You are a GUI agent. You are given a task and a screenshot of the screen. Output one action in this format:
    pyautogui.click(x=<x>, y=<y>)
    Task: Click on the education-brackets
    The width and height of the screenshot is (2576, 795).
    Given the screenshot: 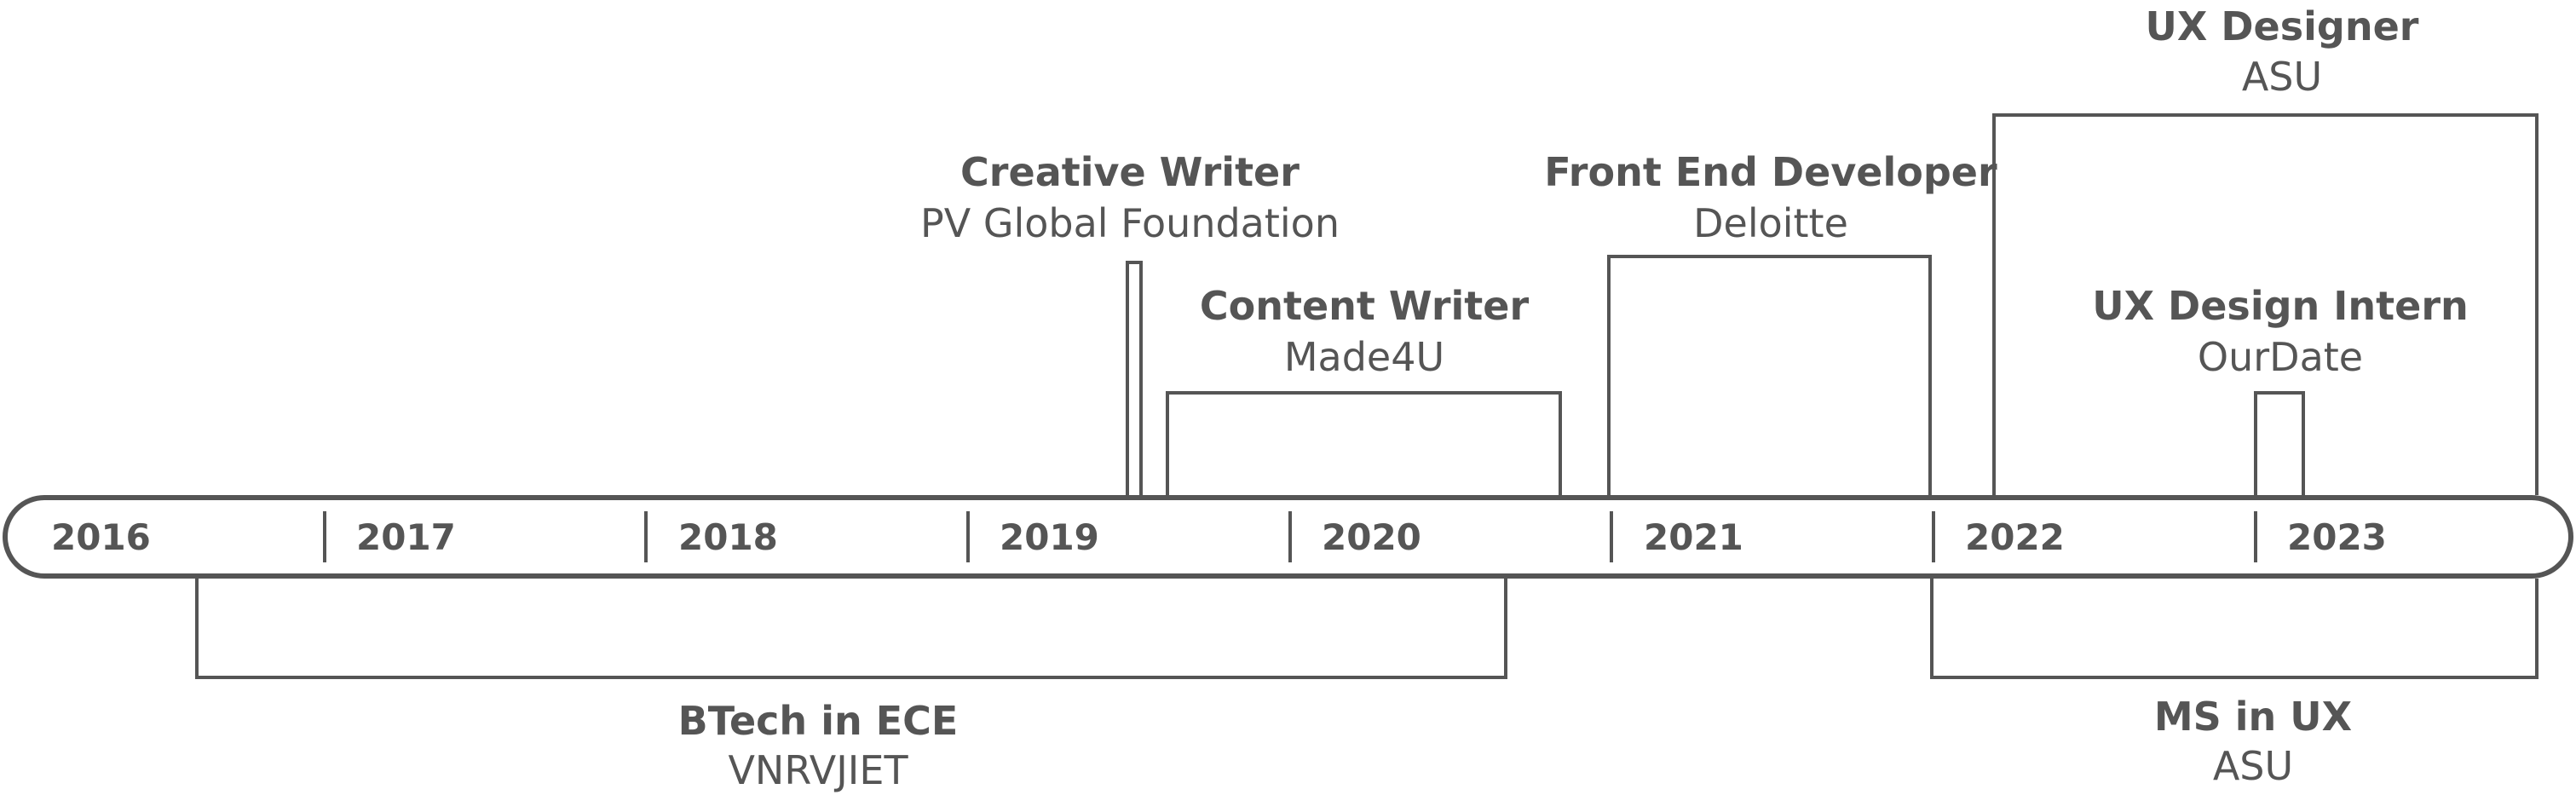 What is the action you would take?
    pyautogui.click(x=1367, y=629)
    